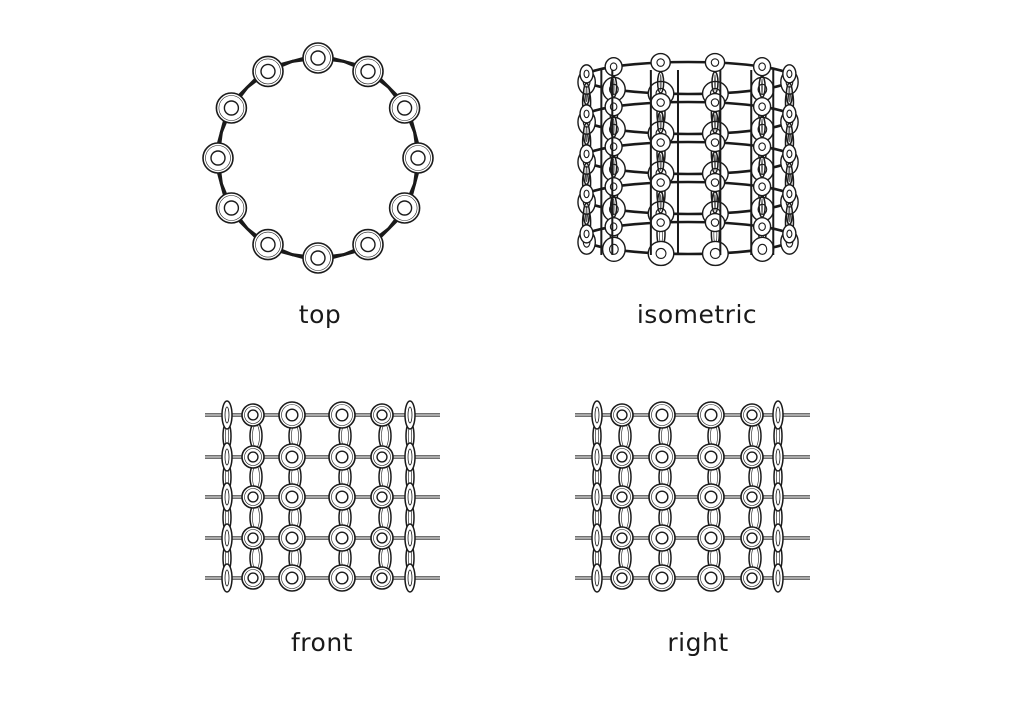 Image resolution: width=1024 pixels, height=711 pixels. Describe the element at coordinates (320, 314) in the screenshot. I see `top-view-label: top` at that location.